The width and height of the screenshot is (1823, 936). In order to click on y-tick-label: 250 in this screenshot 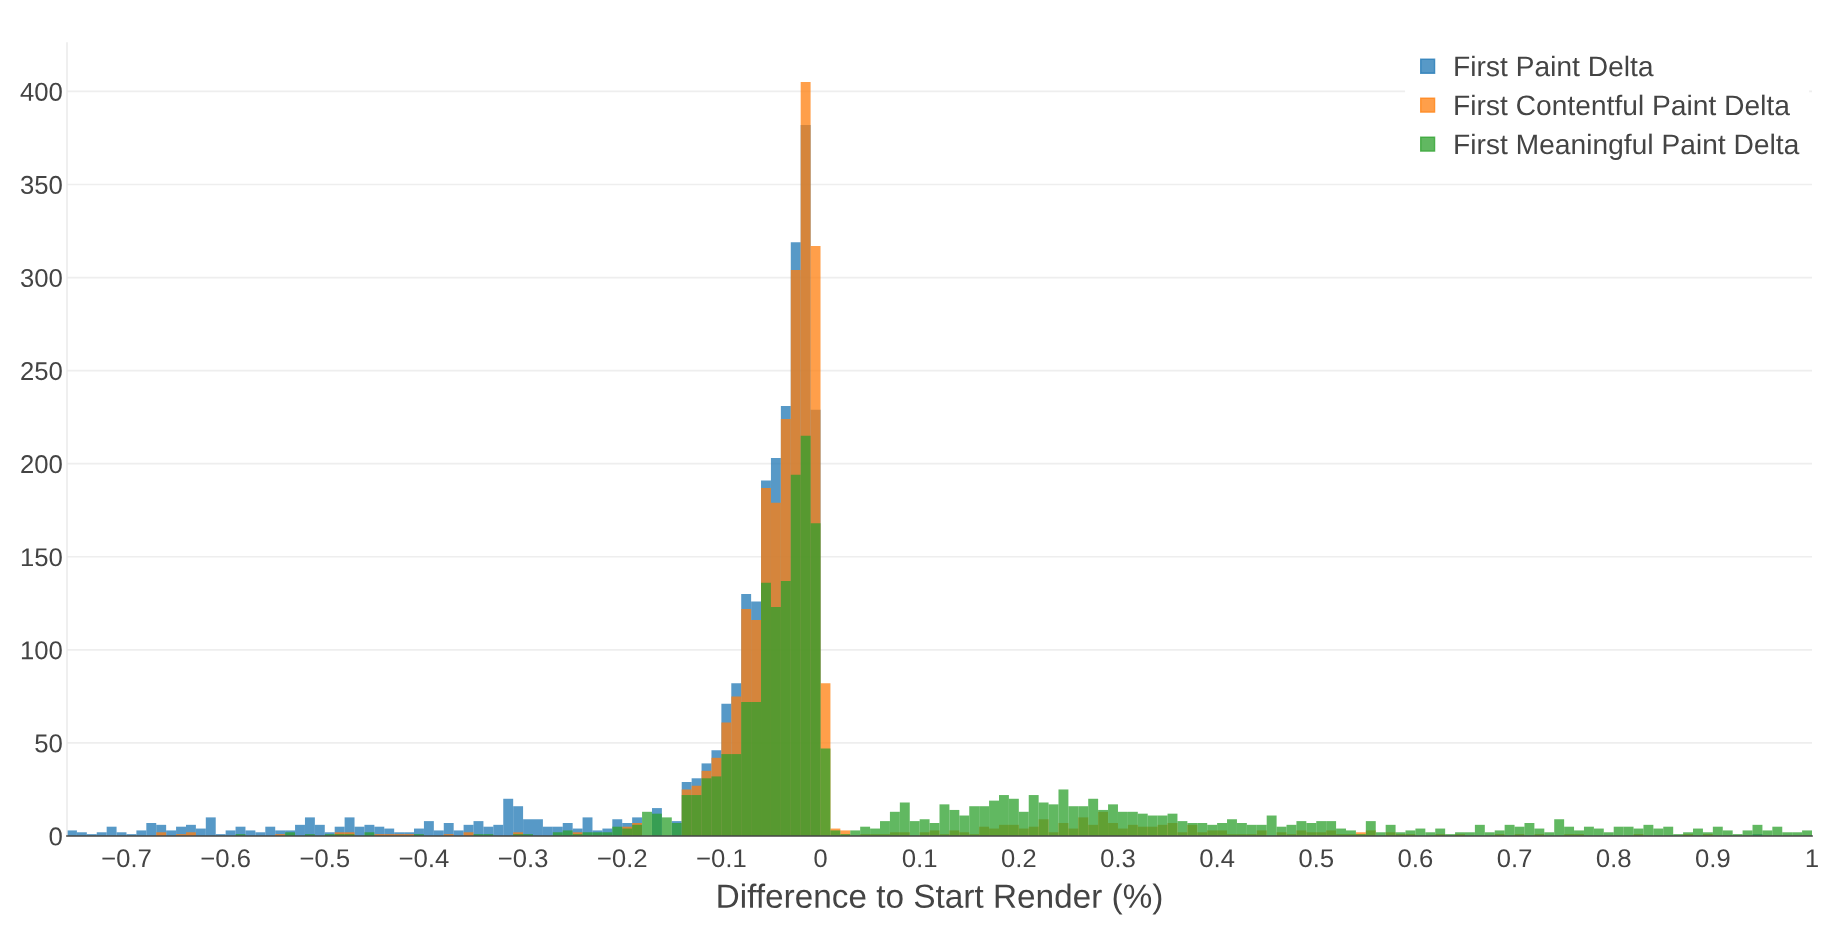, I will do `click(41, 371)`.